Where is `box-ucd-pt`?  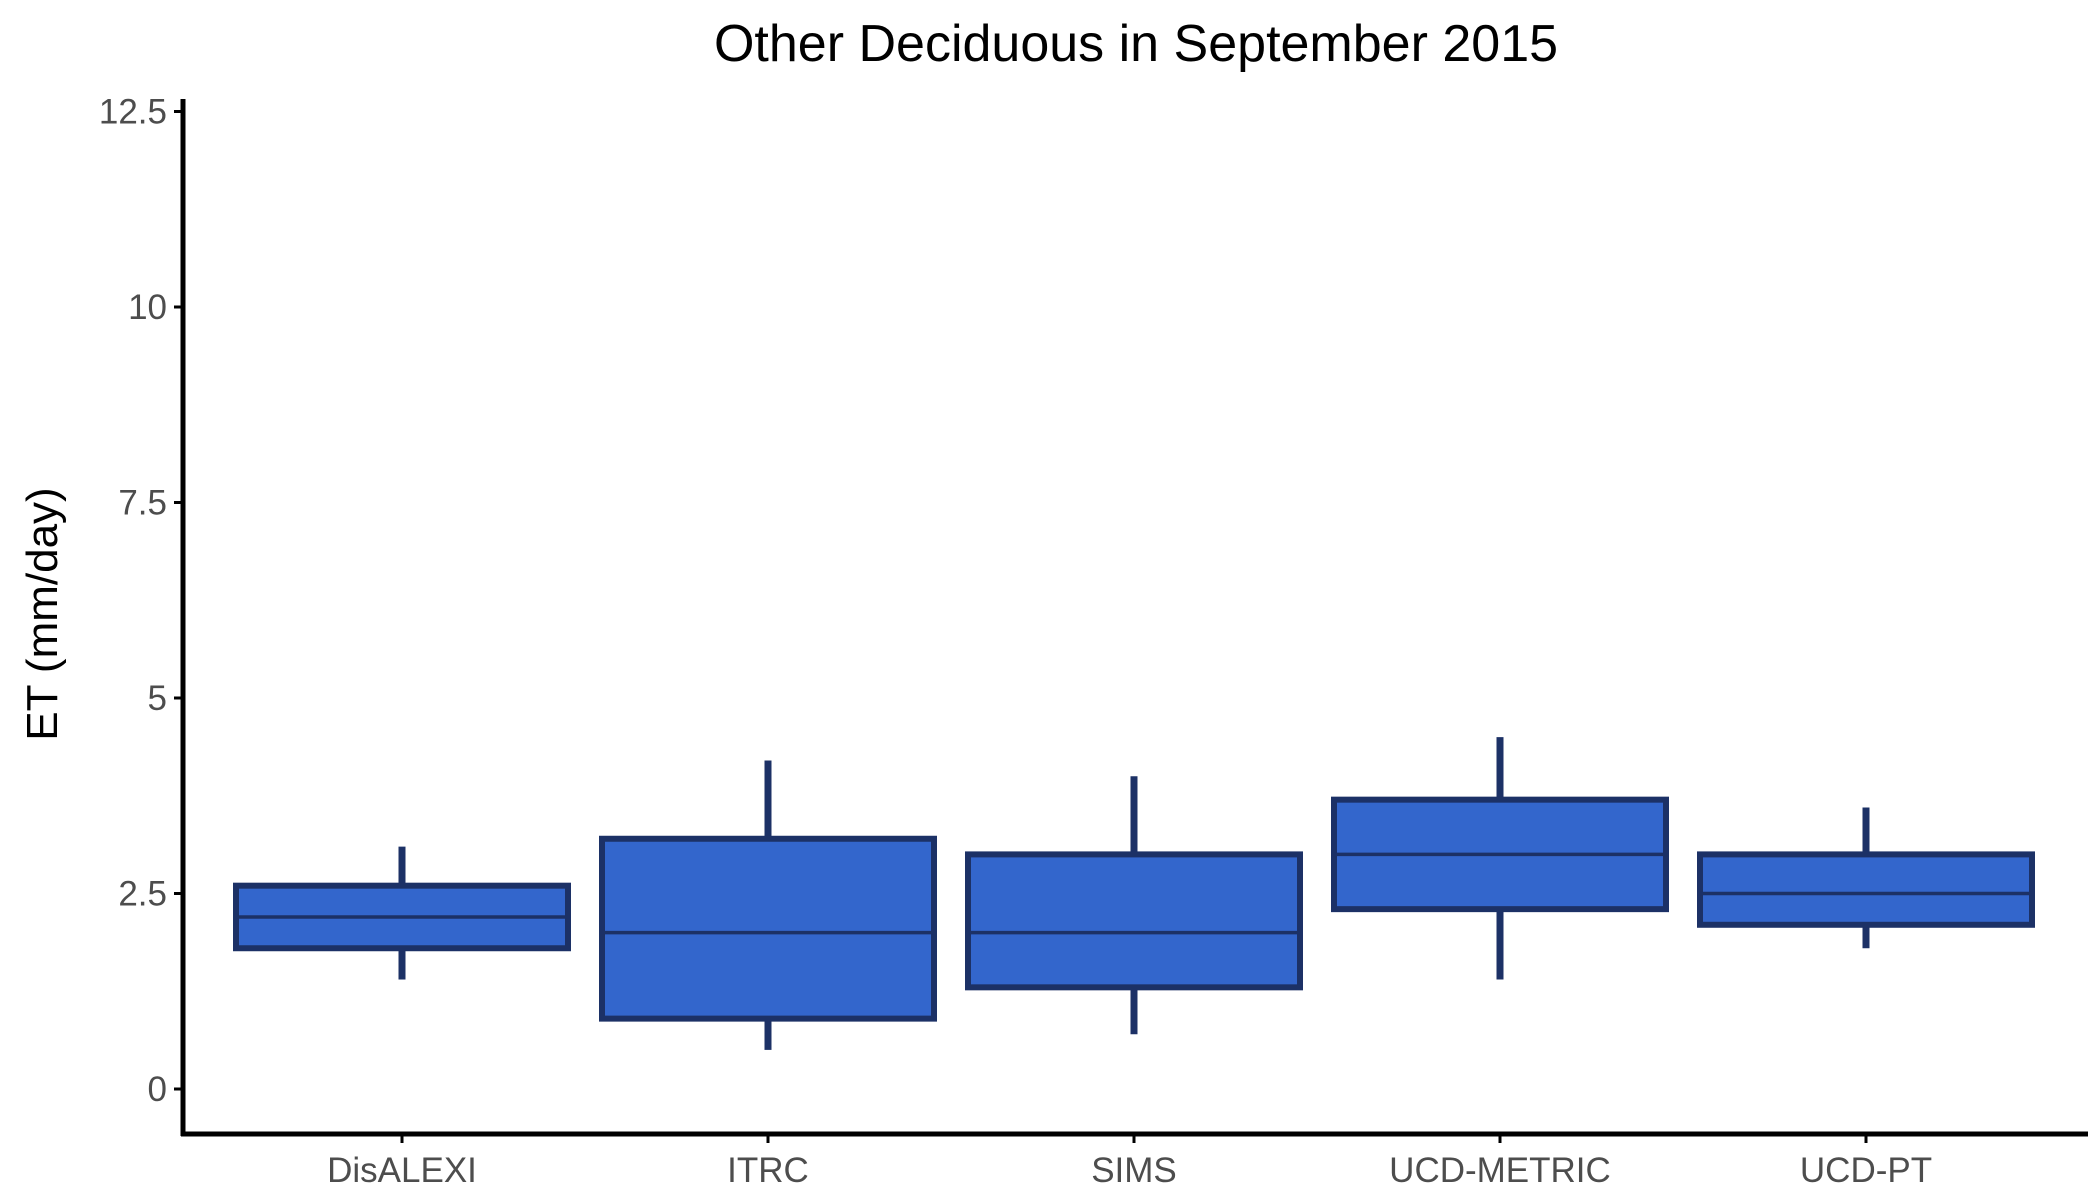
box-ucd-pt is located at coordinates (1866, 889).